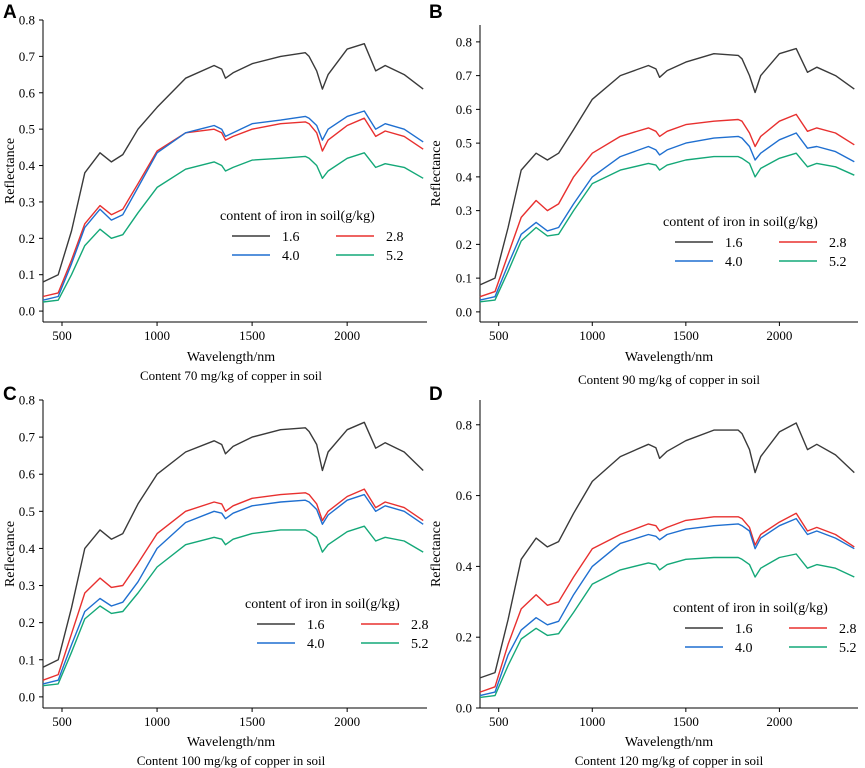 This screenshot has width=865, height=768. What do you see at coordinates (231, 760) in the screenshot?
I see `chart-subtitle: Content 100 mg/kg of copper in soil` at bounding box center [231, 760].